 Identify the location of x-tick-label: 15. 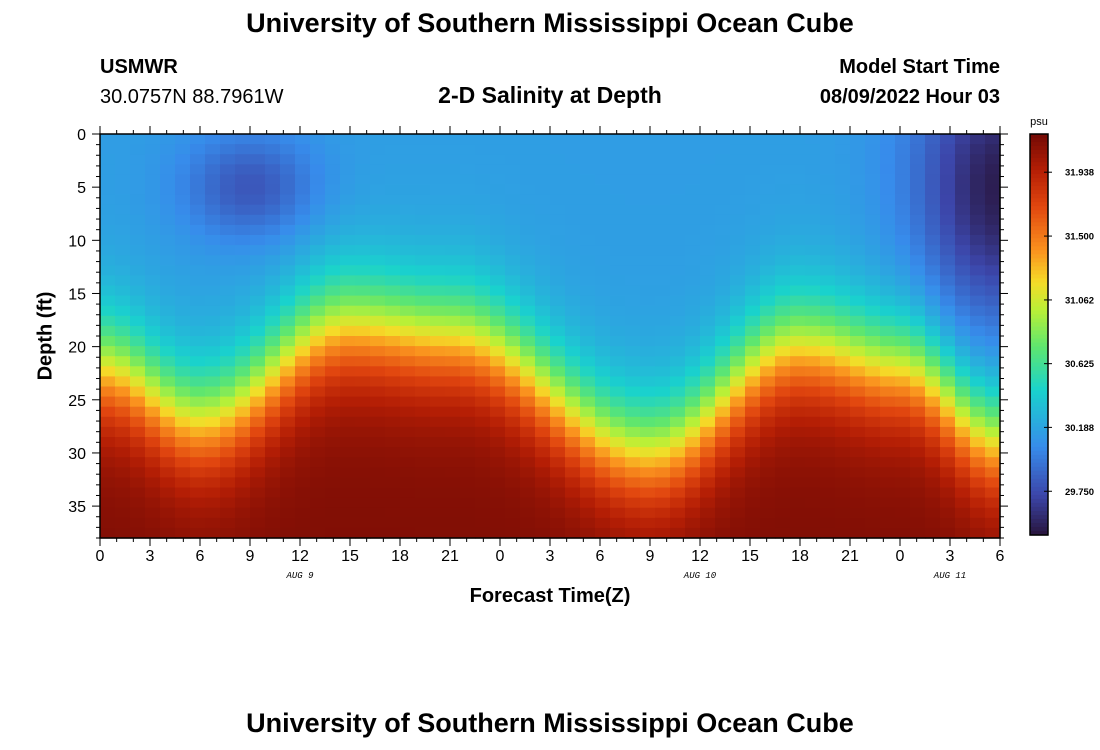
(750, 556).